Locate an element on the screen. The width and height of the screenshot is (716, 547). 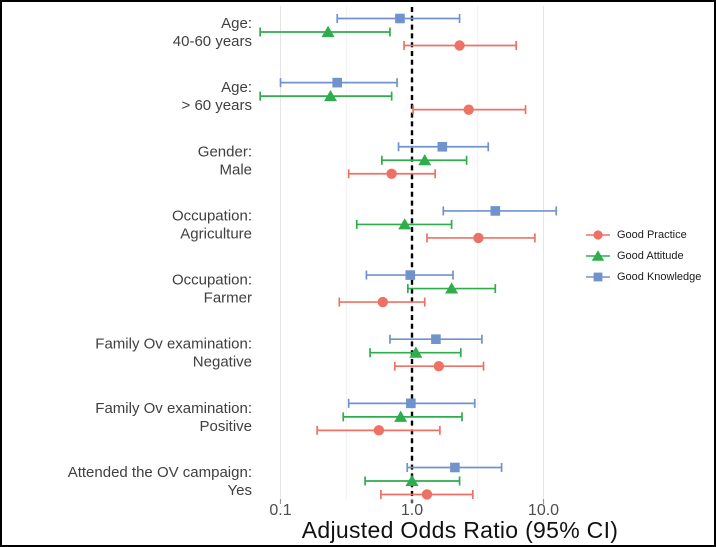
legend-label: Good Practice is located at coordinates (652, 235).